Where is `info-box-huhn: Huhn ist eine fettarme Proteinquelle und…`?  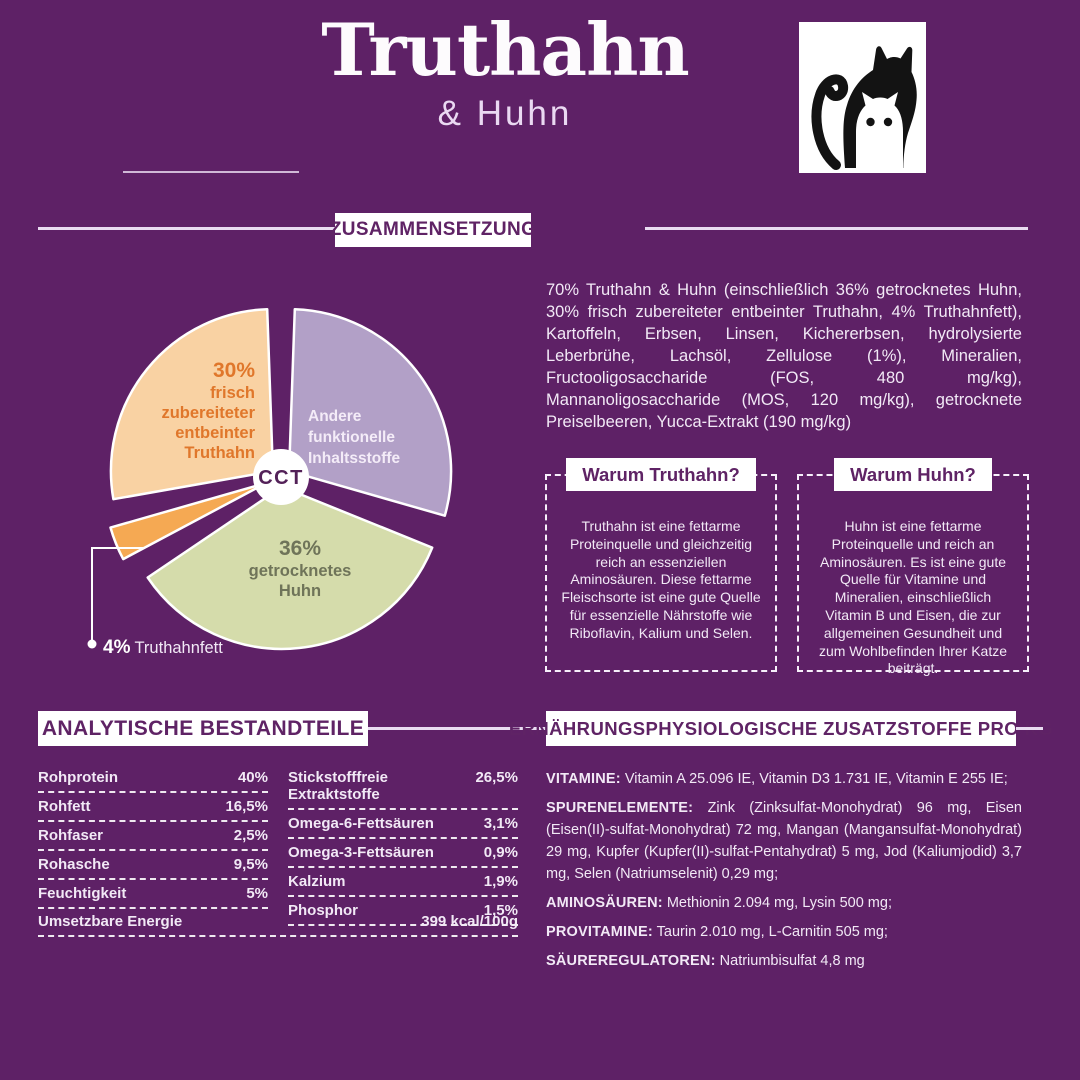
info-box-huhn: Huhn ist eine fettarme Proteinquelle und… is located at coordinates (913, 575).